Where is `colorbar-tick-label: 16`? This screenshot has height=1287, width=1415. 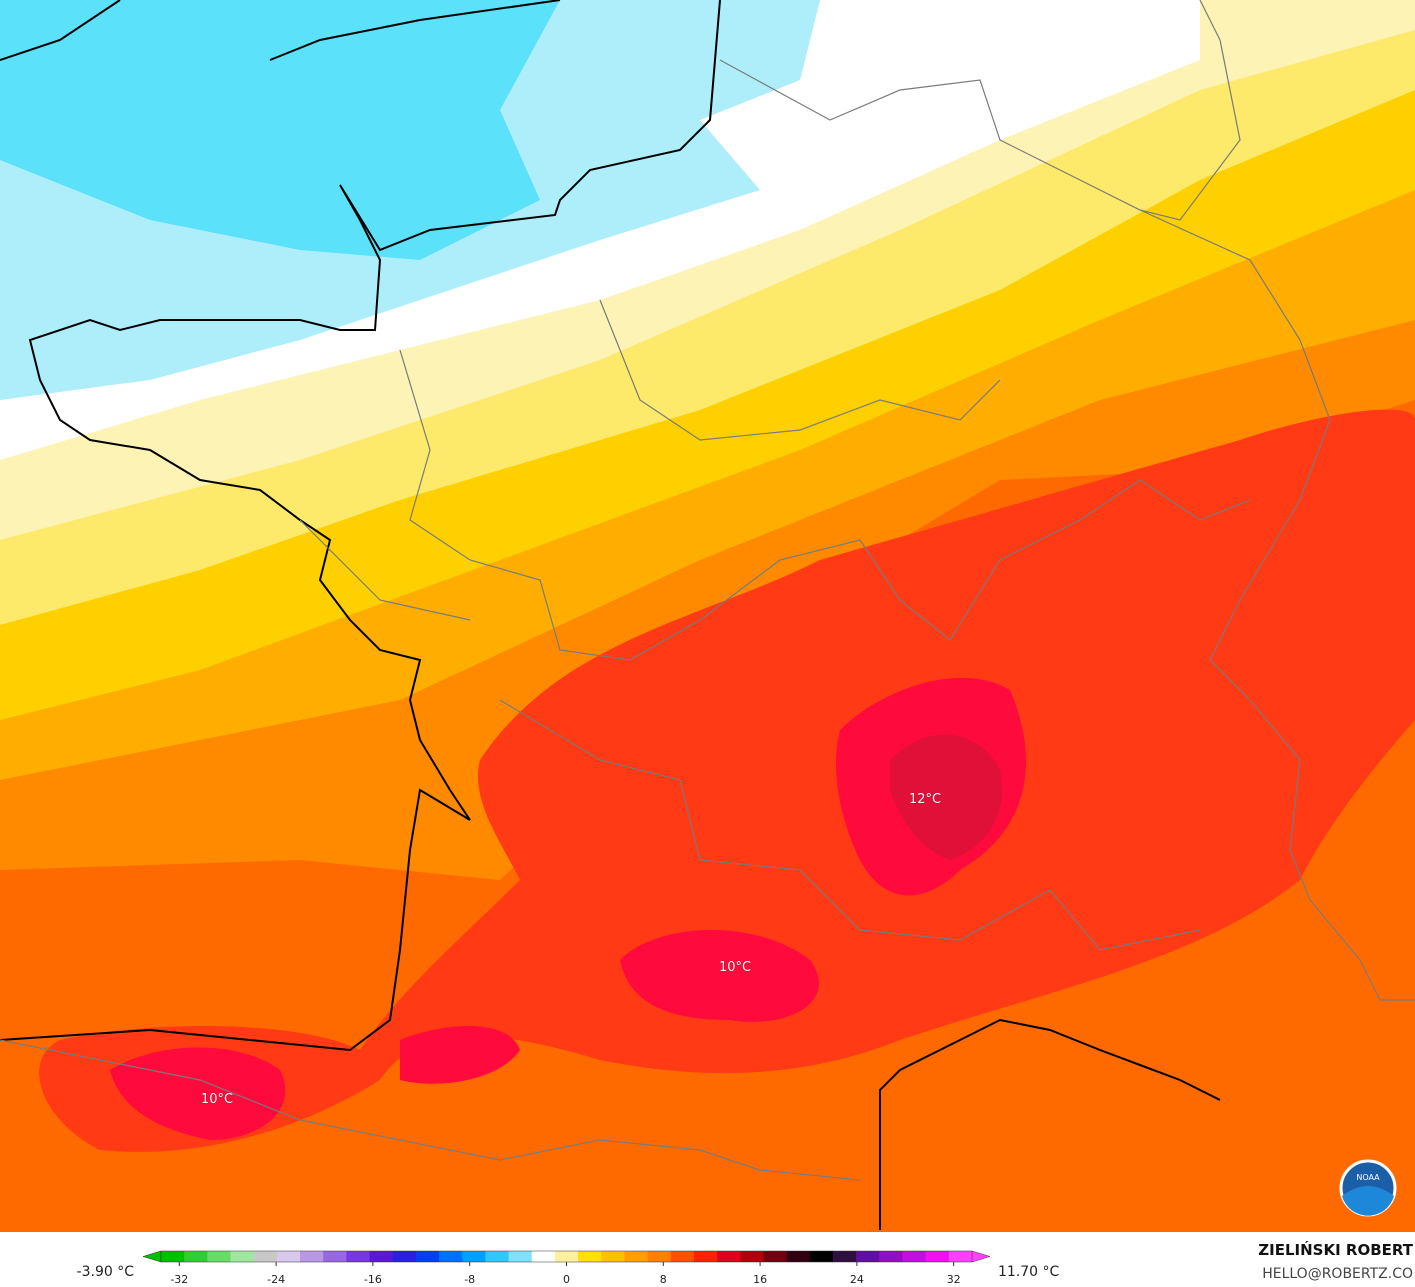 colorbar-tick-label: 16 is located at coordinates (760, 1279).